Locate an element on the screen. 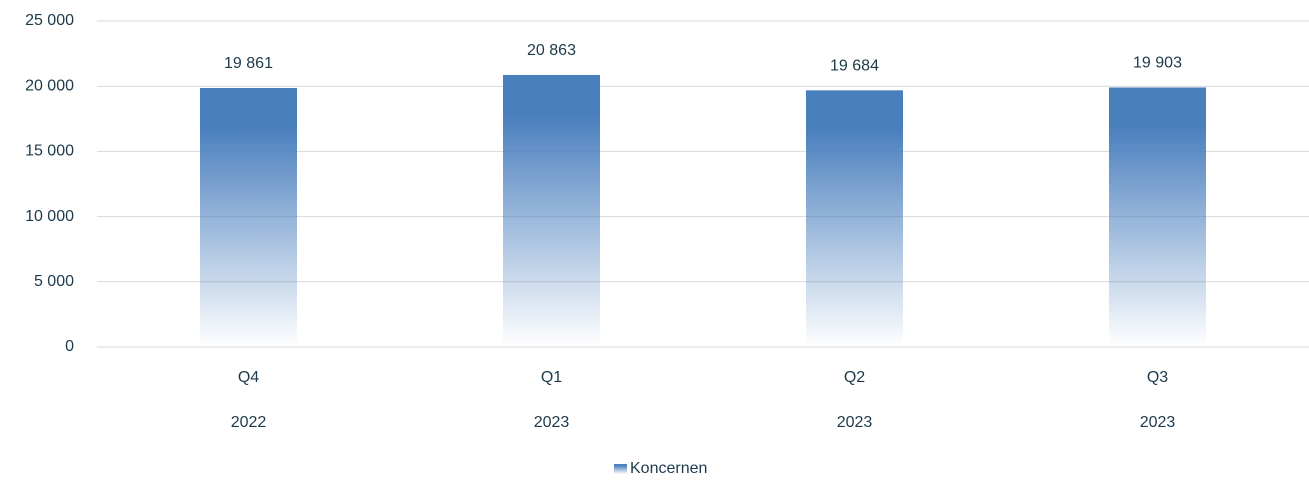 Image resolution: width=1309 pixels, height=484 pixels. y-tick-label: 10 000 is located at coordinates (49, 216).